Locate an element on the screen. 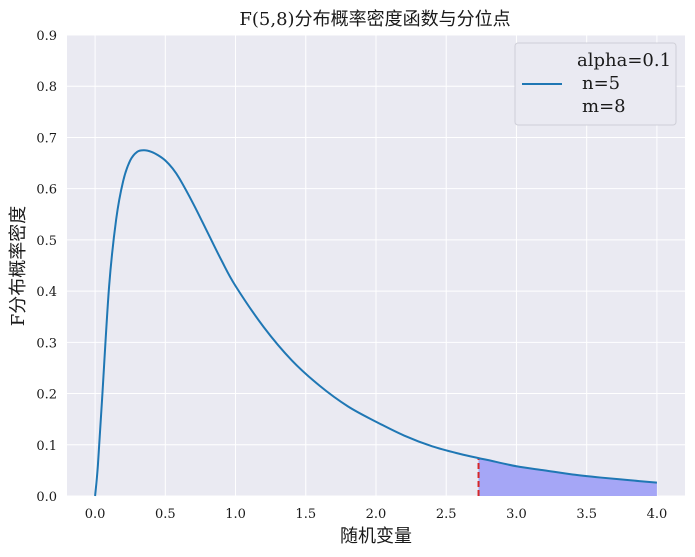 The image size is (695, 557). y-tick-label: 0.8 is located at coordinates (46, 87).